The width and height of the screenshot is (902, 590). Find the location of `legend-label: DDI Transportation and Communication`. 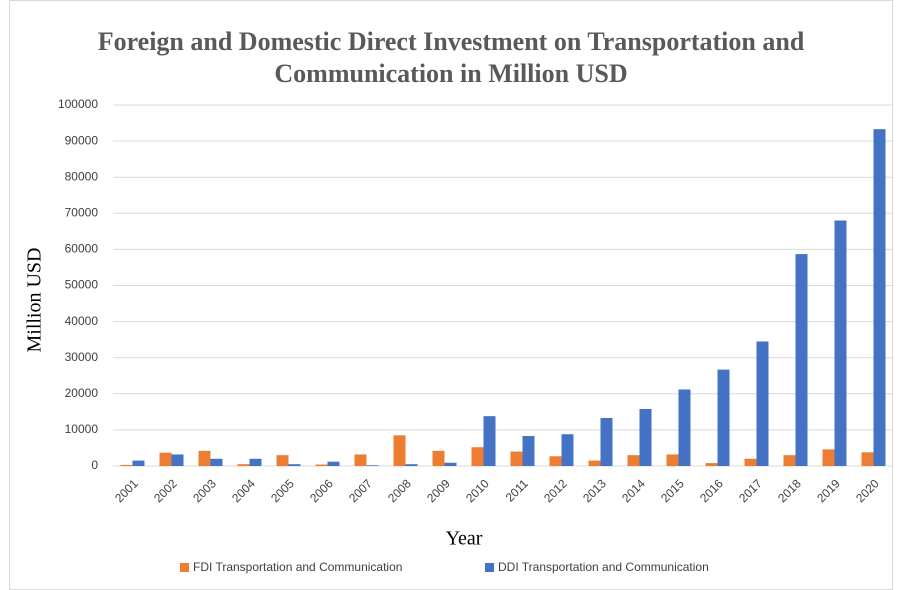

legend-label: DDI Transportation and Communication is located at coordinates (603, 567).